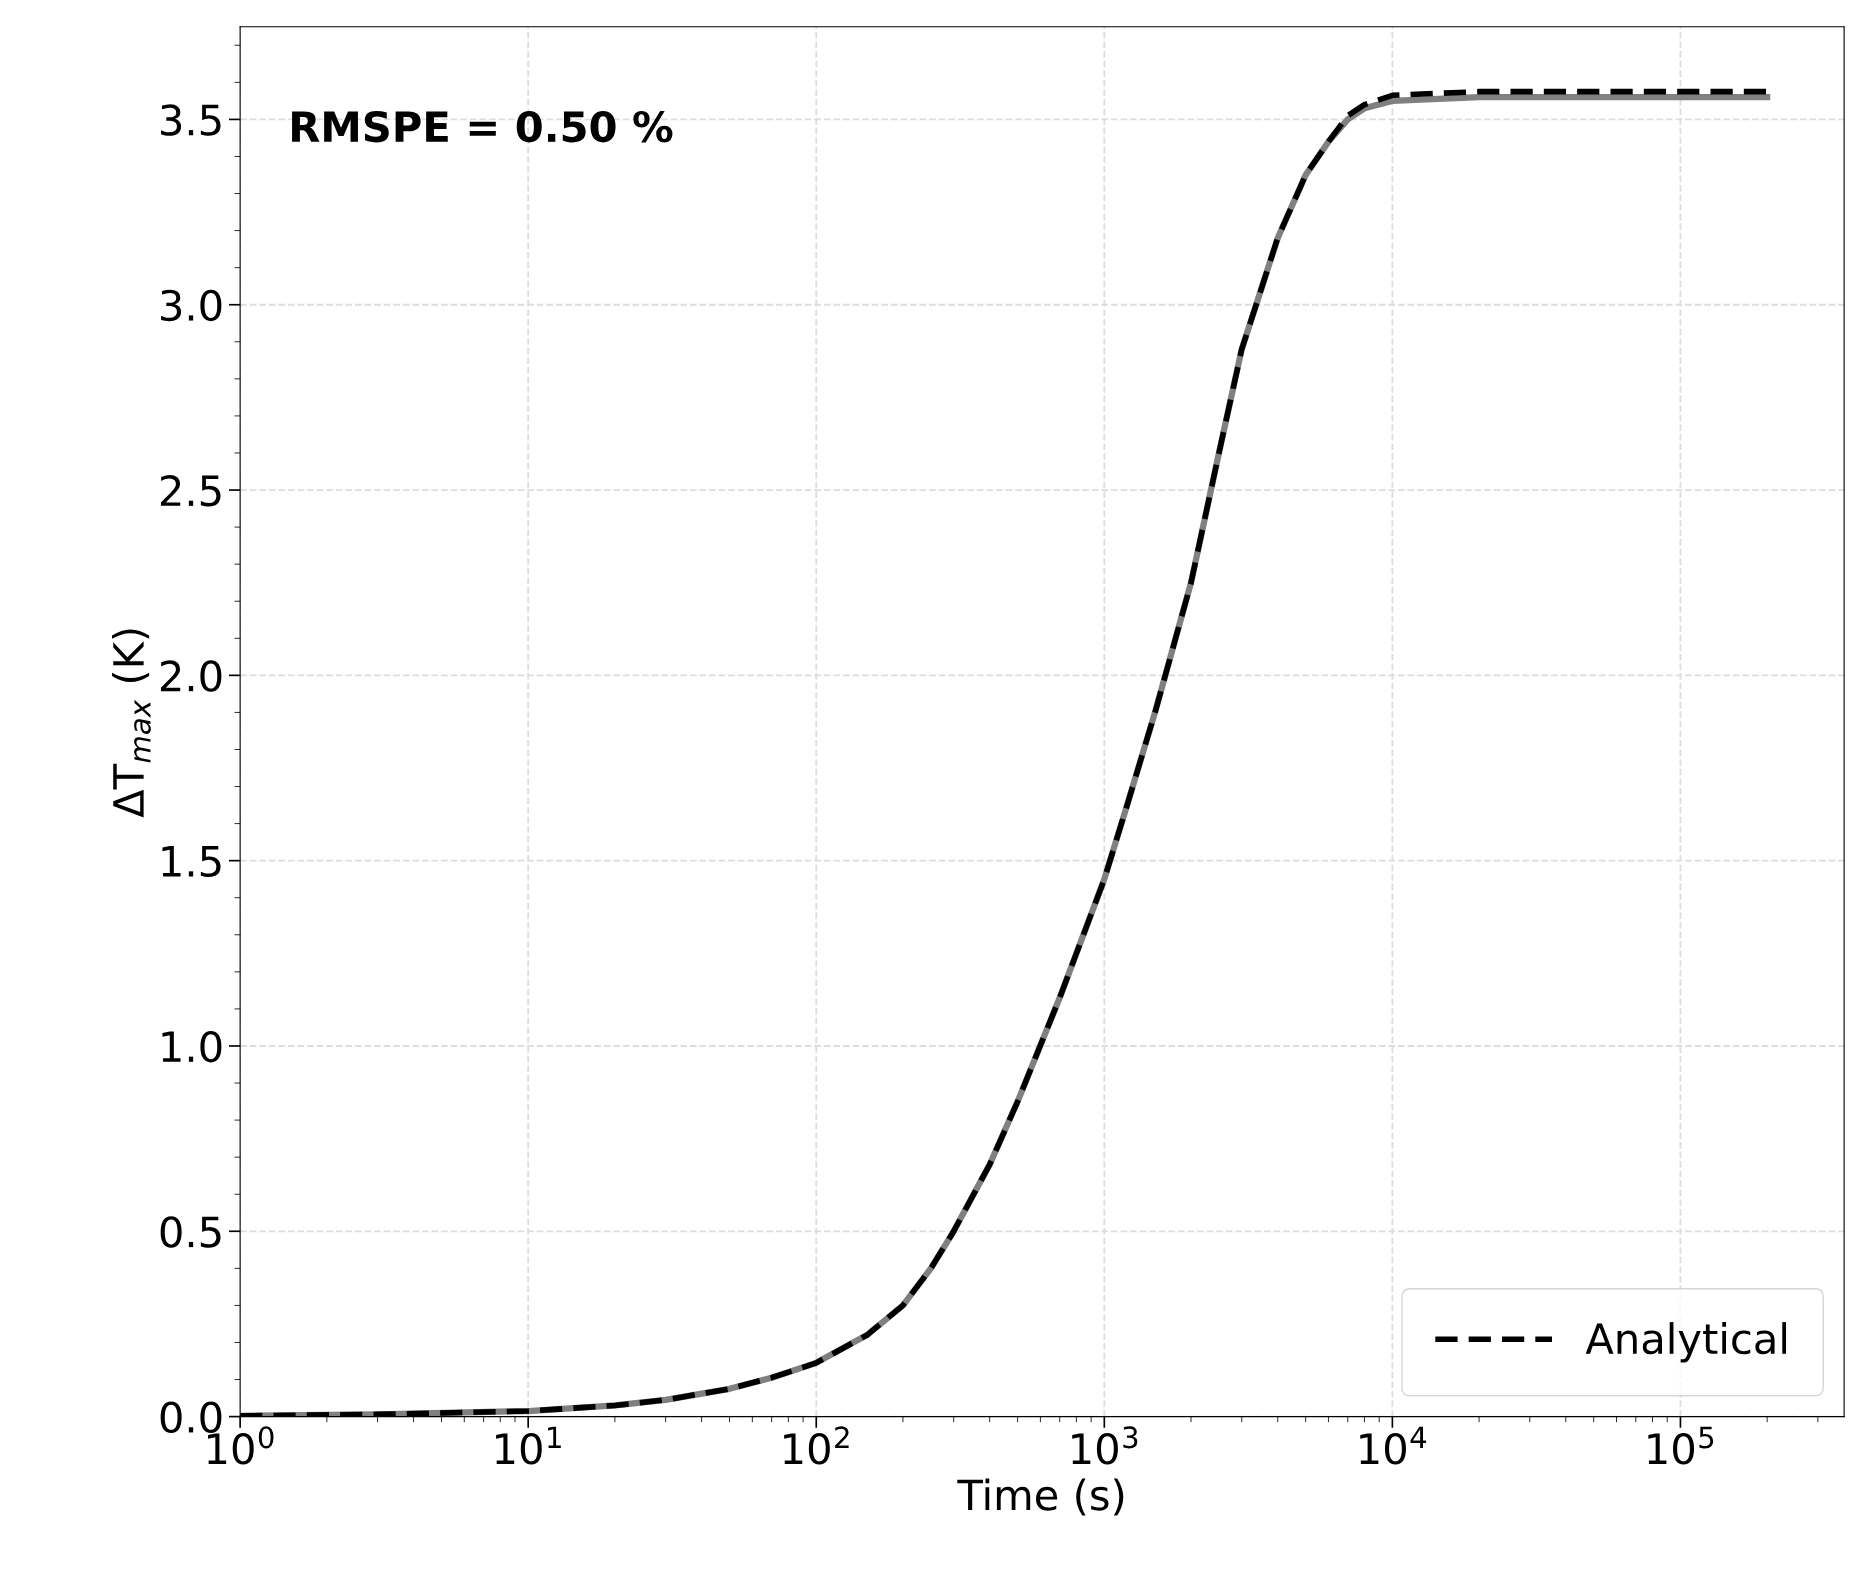  I want to click on y-tick-label: 2.0, so click(191, 676).